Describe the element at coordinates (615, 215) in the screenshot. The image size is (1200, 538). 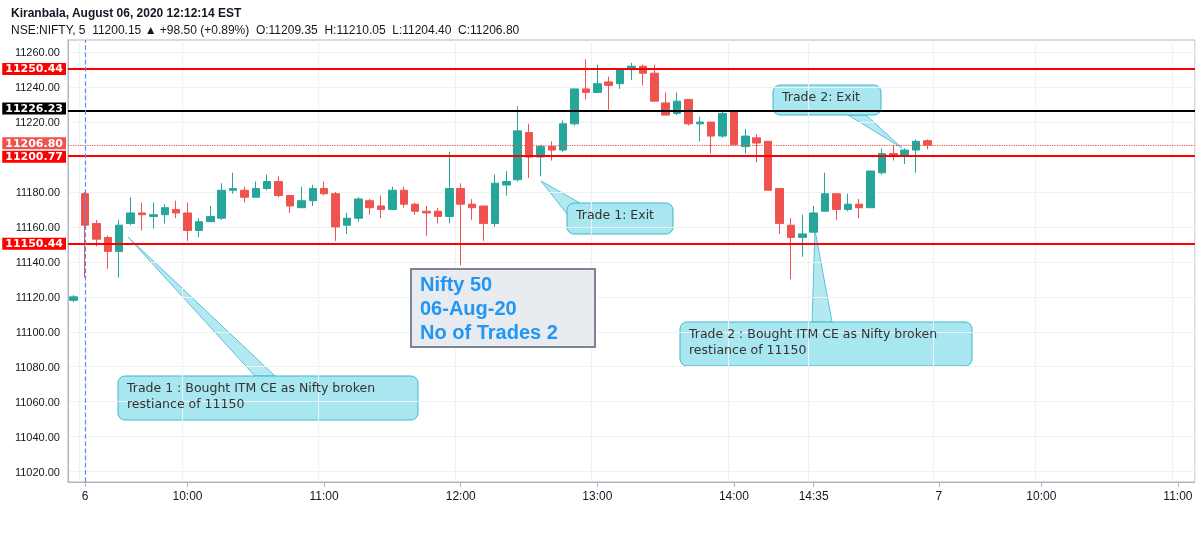
I see `annotation: Trade 1: Exit` at that location.